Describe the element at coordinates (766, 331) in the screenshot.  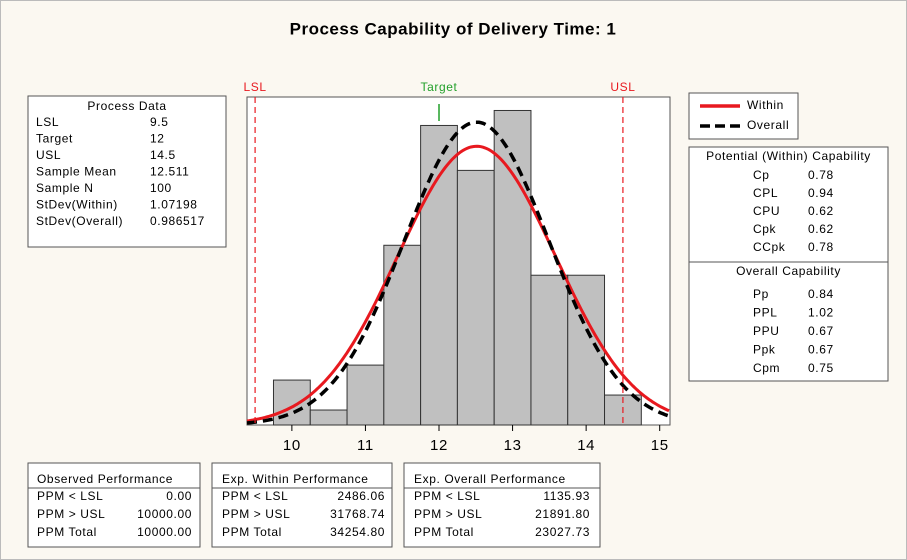
I see `row-label: PPU` at that location.